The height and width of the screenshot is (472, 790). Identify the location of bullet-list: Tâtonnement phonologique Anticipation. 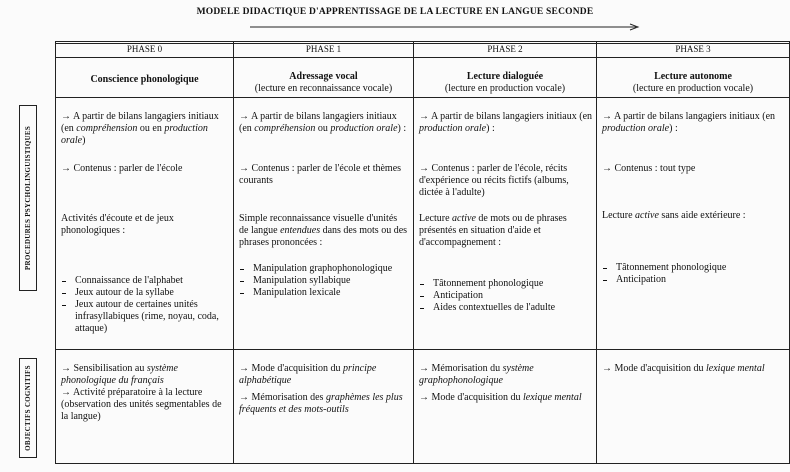
(693, 274).